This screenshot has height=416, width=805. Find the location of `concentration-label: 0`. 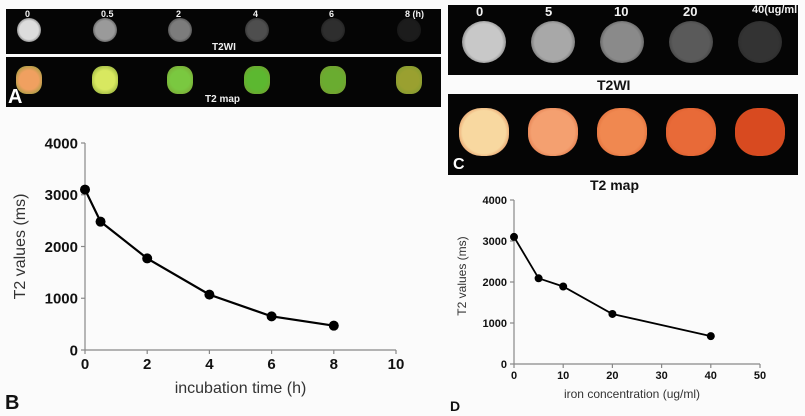

concentration-label: 0 is located at coordinates (480, 11).